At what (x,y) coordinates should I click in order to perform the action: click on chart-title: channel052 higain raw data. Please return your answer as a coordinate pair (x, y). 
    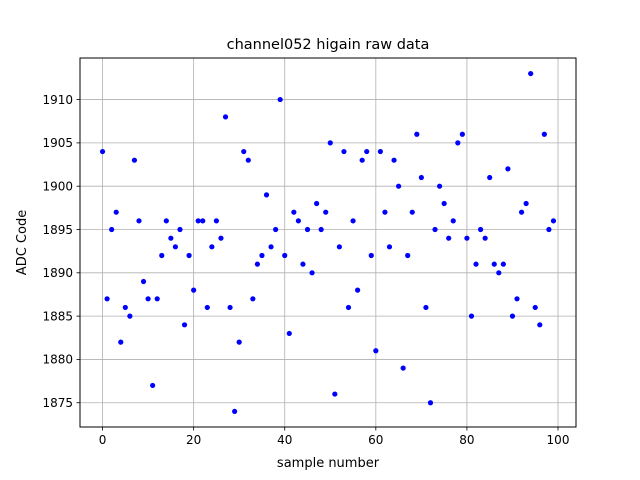
    Looking at the image, I should click on (328, 45).